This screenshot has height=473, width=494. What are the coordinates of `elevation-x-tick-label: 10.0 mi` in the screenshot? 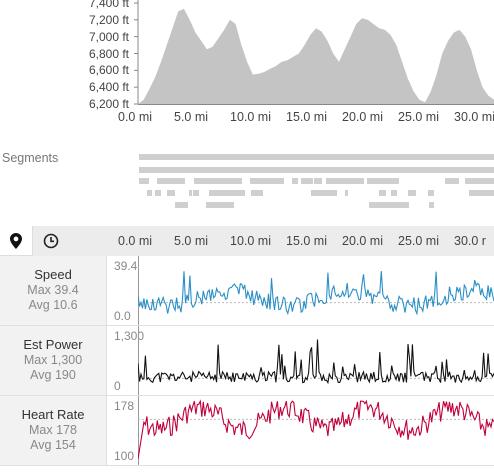 It's located at (250, 117).